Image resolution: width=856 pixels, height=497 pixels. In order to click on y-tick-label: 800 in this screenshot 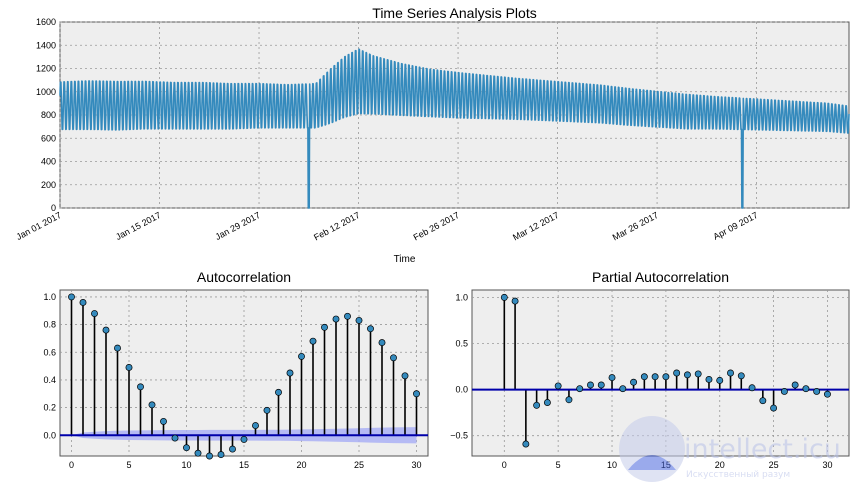, I will do `click(48, 115)`.